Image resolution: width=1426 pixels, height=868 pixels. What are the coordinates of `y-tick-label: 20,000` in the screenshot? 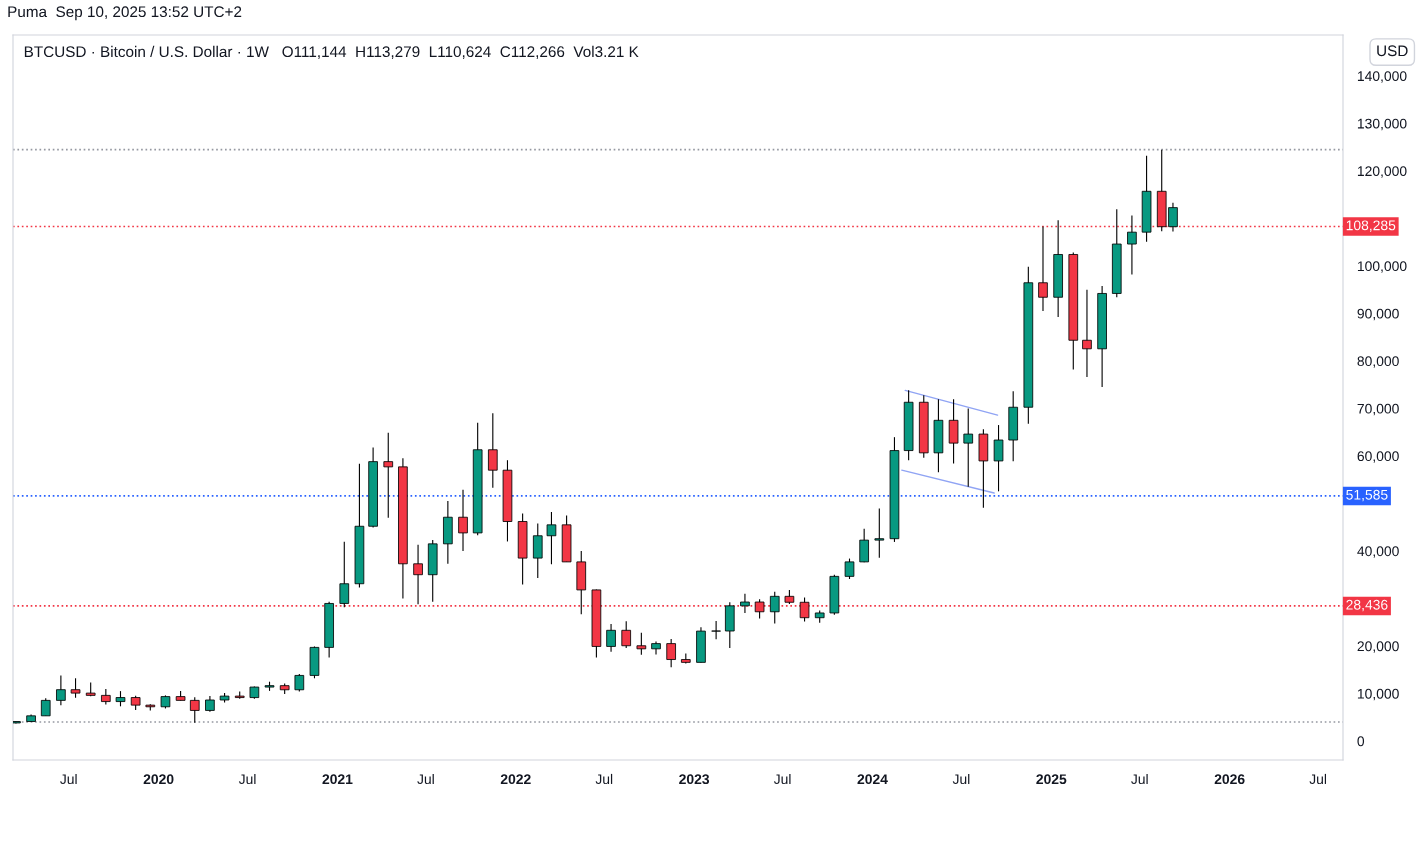 It's located at (1378, 647).